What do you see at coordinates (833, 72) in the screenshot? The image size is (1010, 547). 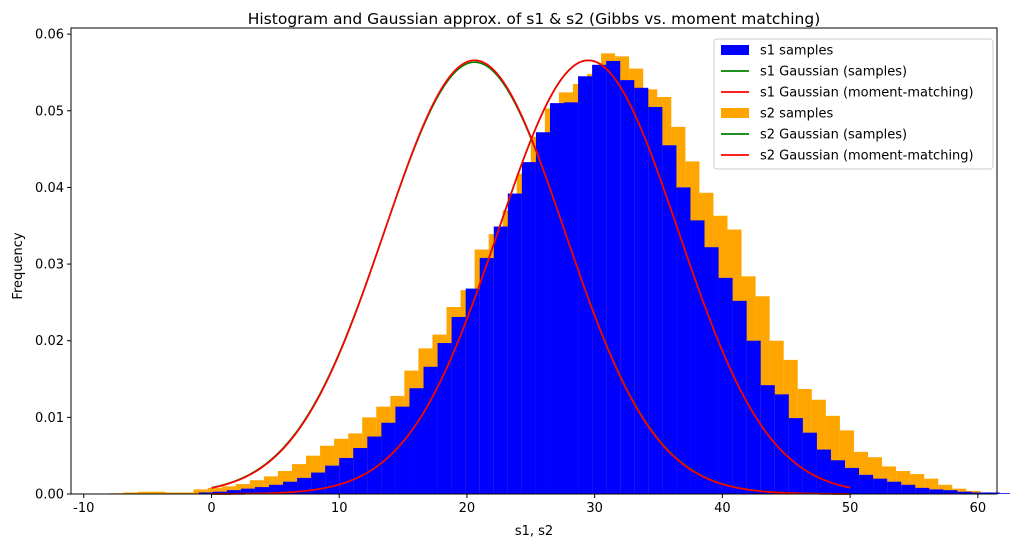 I see `legend-label: s1 Gaussian (samples)` at bounding box center [833, 72].